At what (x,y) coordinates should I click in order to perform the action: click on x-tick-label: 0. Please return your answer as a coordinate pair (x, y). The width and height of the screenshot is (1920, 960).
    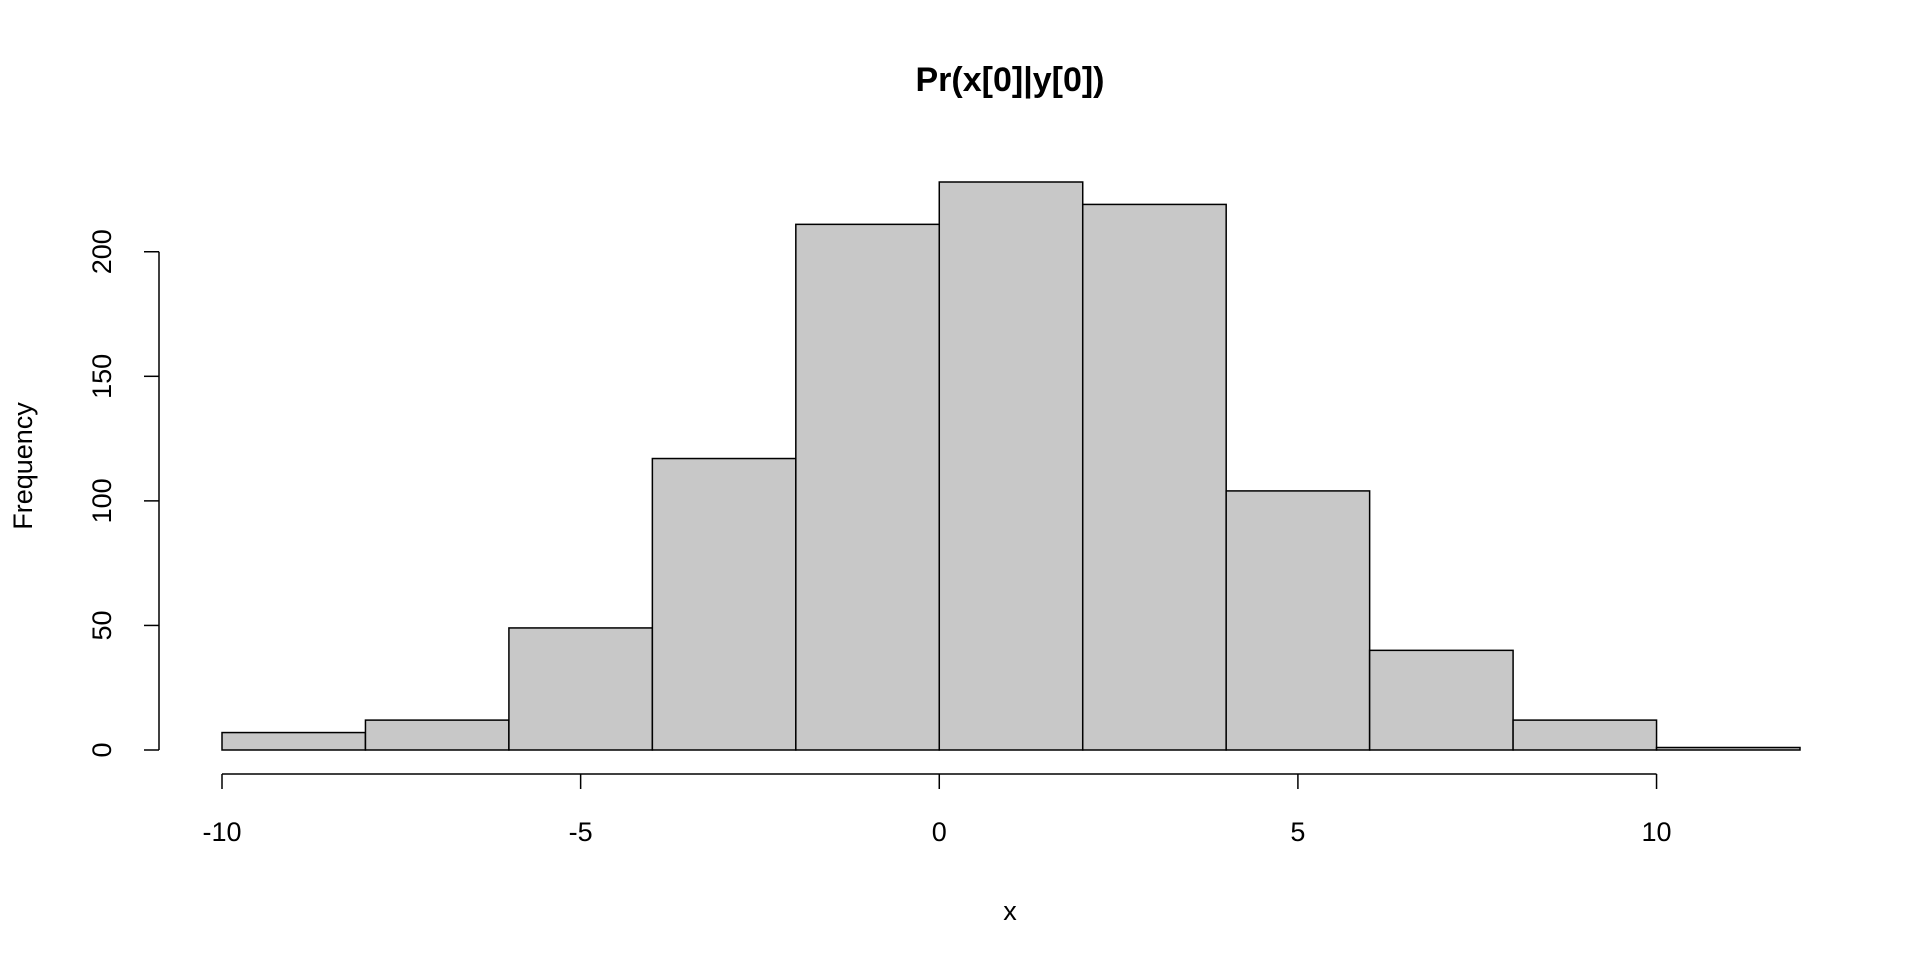
    Looking at the image, I should click on (939, 832).